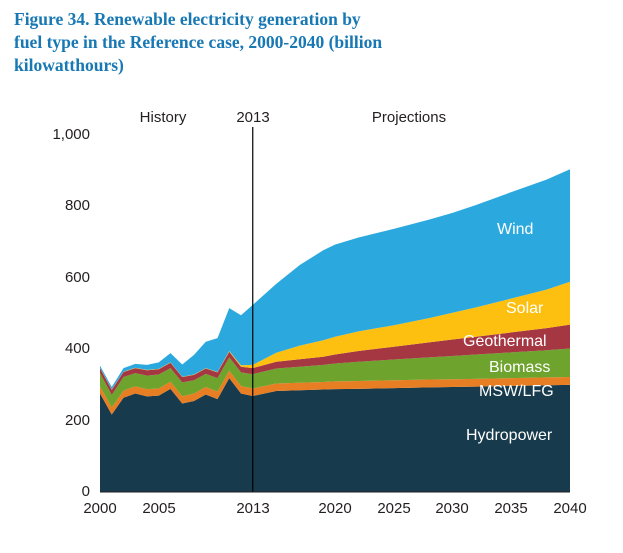 The image size is (623, 553). Describe the element at coordinates (100, 508) in the screenshot. I see `x-tick-label-2000: 2000` at that location.